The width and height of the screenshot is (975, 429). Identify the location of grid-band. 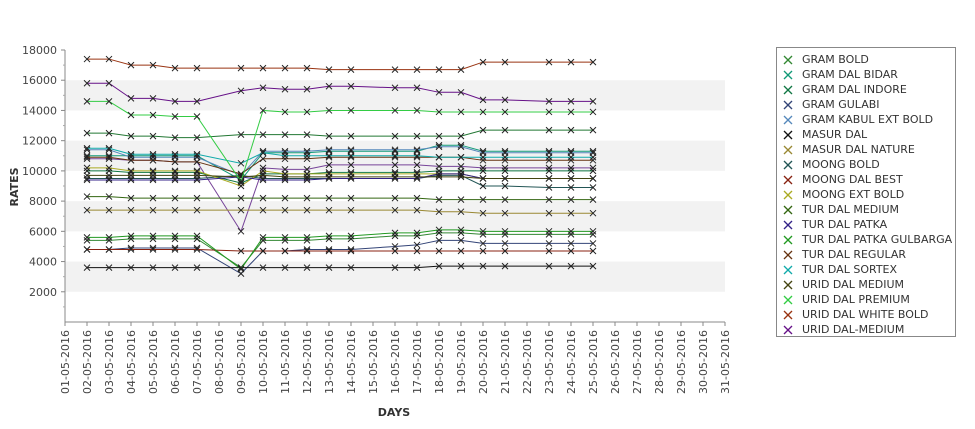
(395, 216).